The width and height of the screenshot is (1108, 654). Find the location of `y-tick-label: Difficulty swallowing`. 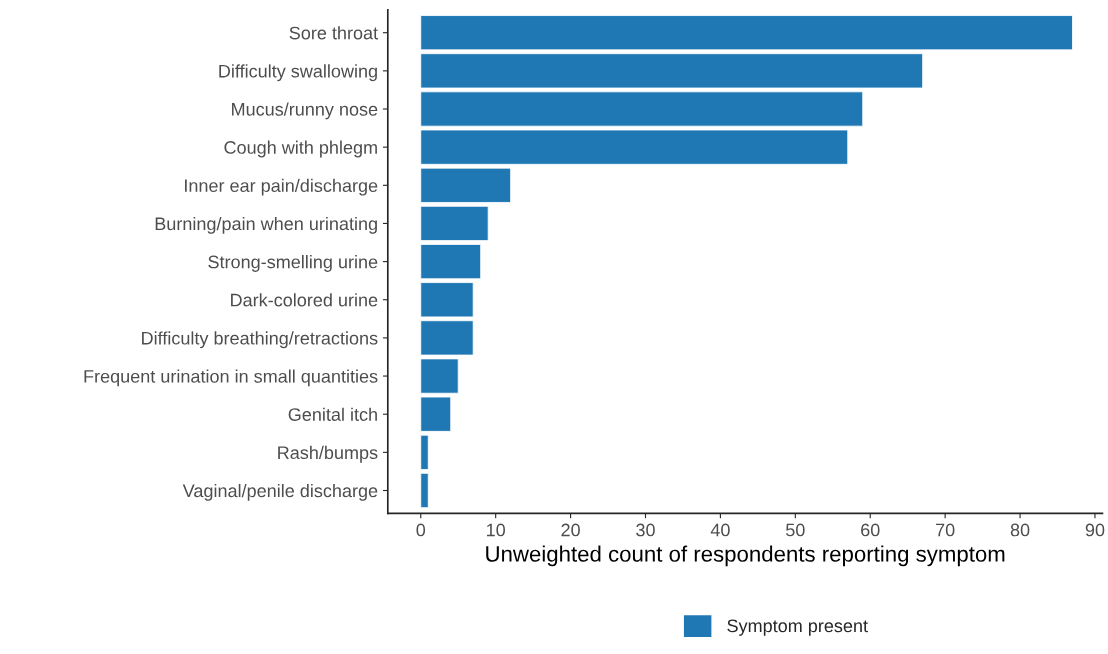

y-tick-label: Difficulty swallowing is located at coordinates (298, 73).